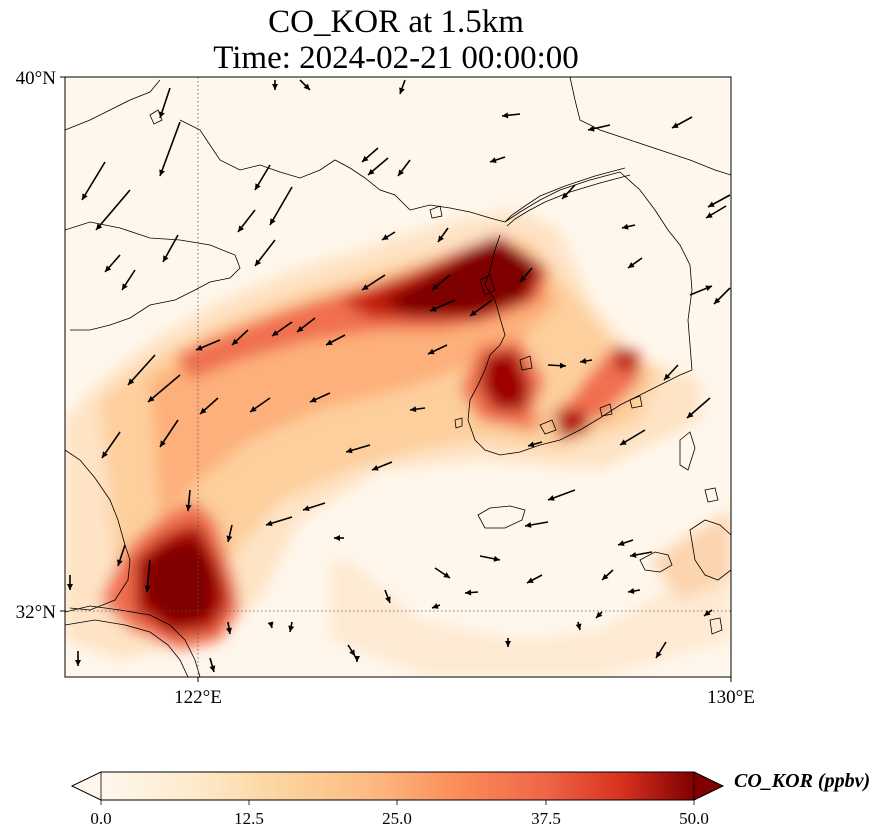  I want to click on lat-tick-40N: 40°N, so click(36, 78).